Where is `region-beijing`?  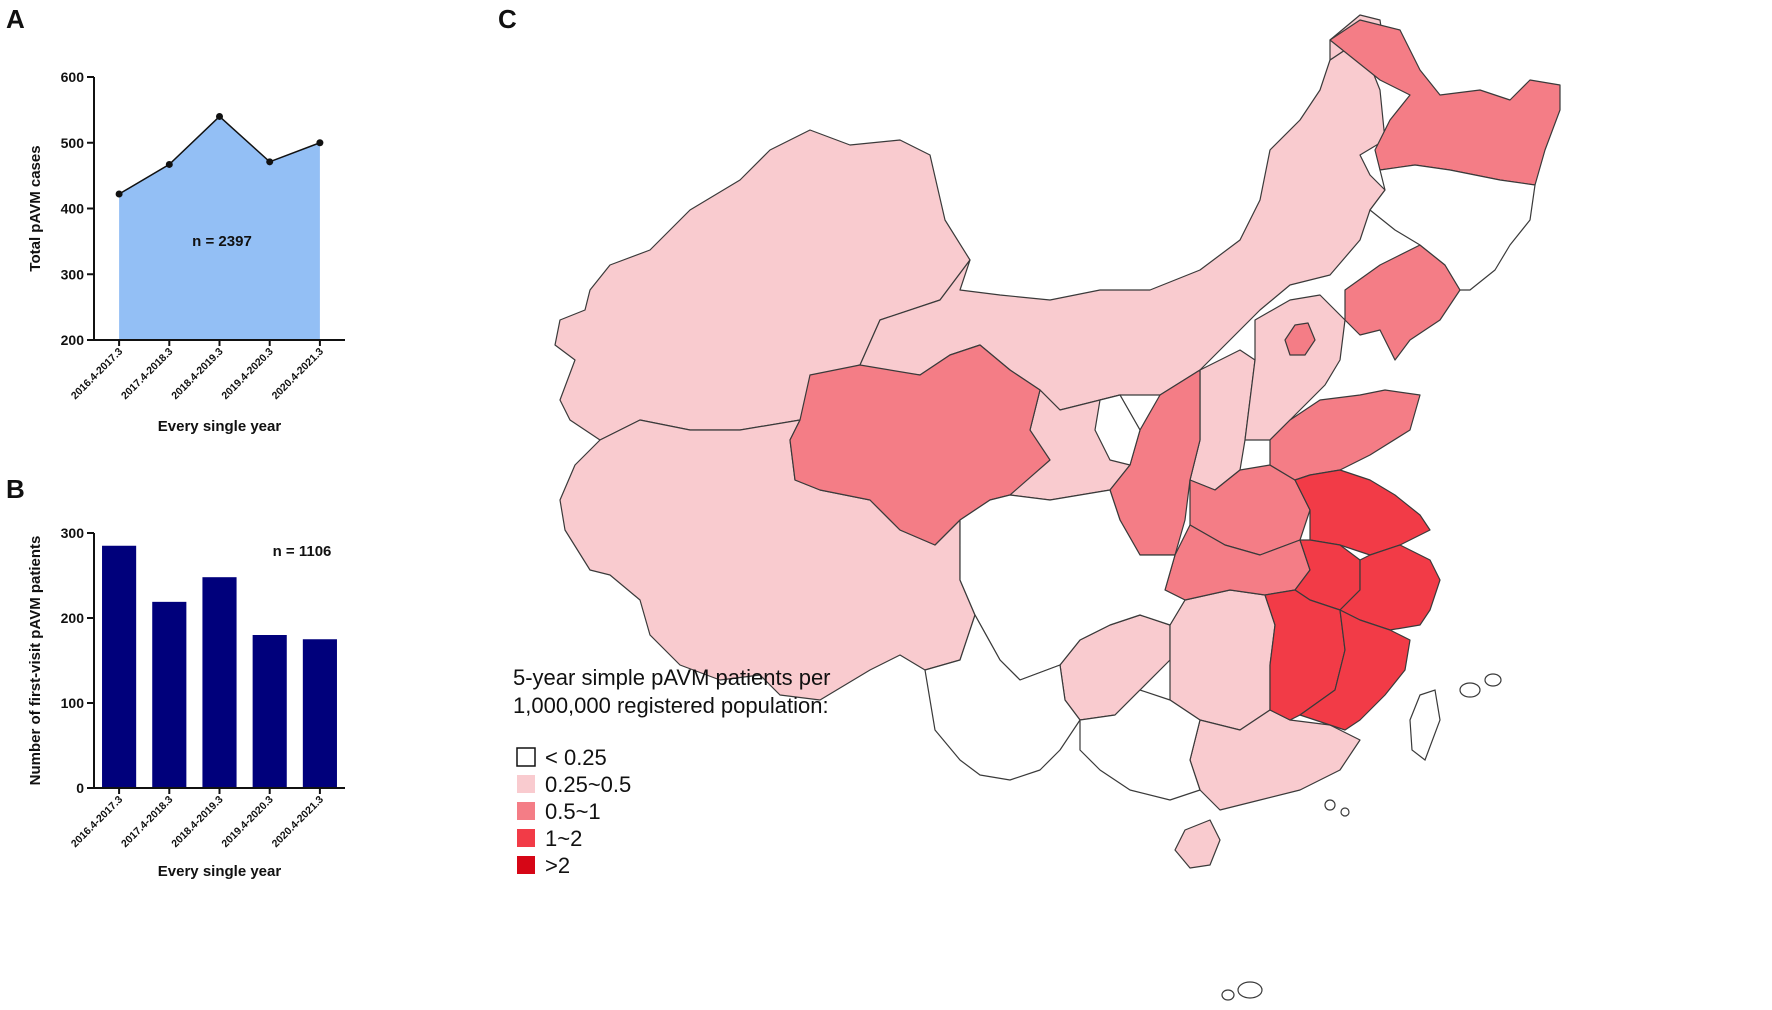 region-beijing is located at coordinates (1300, 339).